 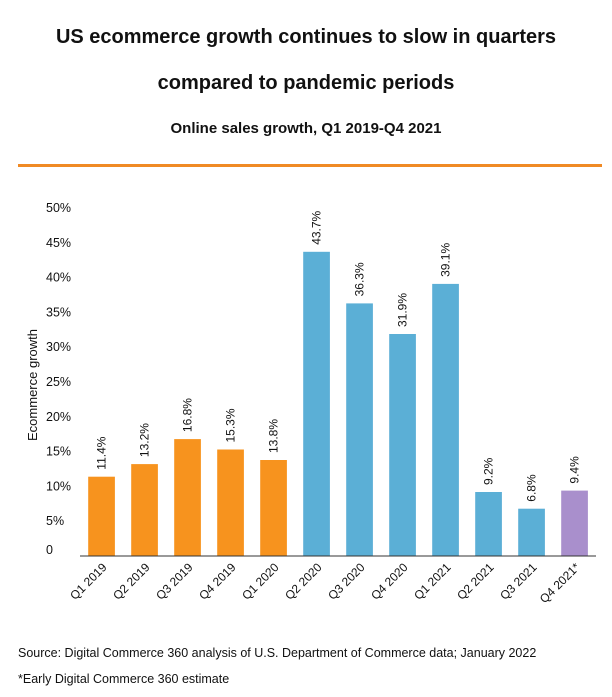 I want to click on data-label: 9.4%, so click(x=575, y=470).